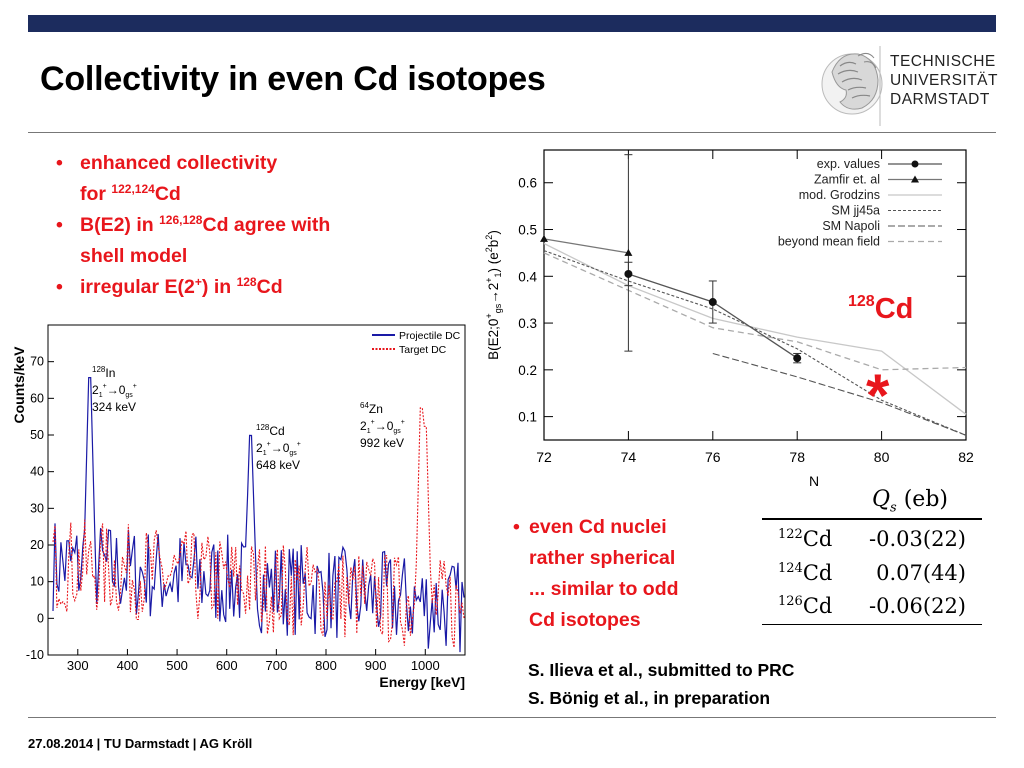 The image size is (1024, 768). What do you see at coordinates (881, 309) in the screenshot?
I see `highlight-nucleus-label: 128Cd` at bounding box center [881, 309].